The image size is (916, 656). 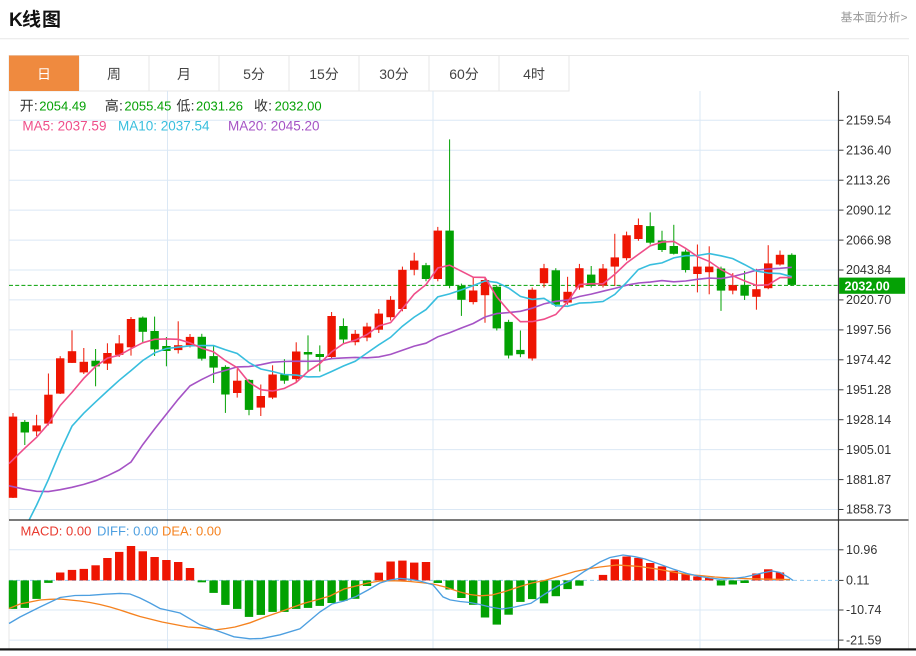 What do you see at coordinates (868, 420) in the screenshot?
I see `svg-text: 1928.14` at bounding box center [868, 420].